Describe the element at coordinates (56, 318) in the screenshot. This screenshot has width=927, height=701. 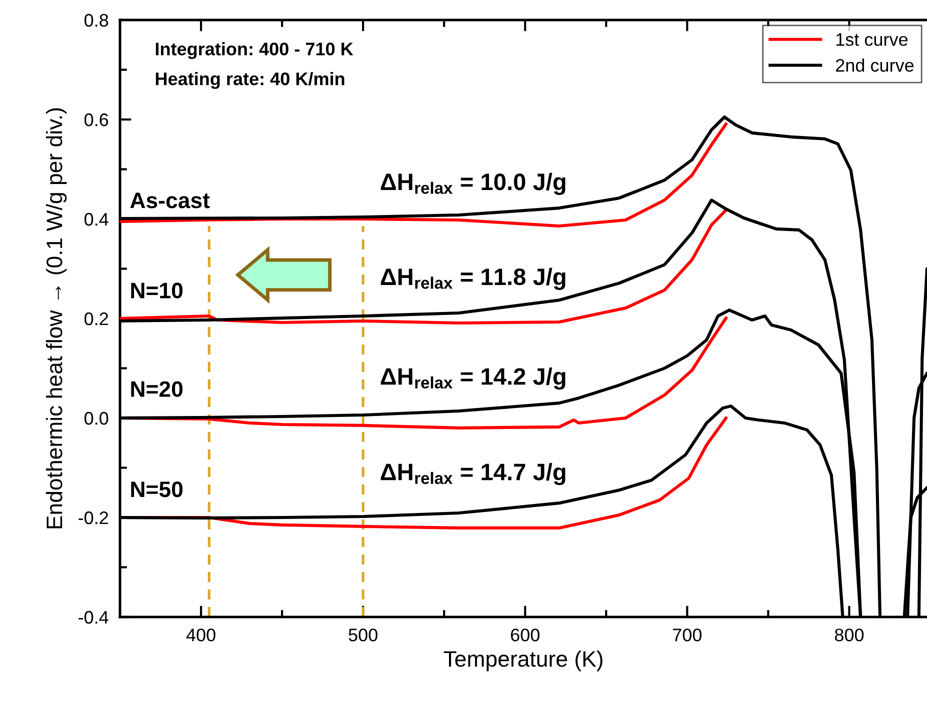
I see `y-axis-title: Endothermic heat flow → (0.1 W/g per div.)` at that location.